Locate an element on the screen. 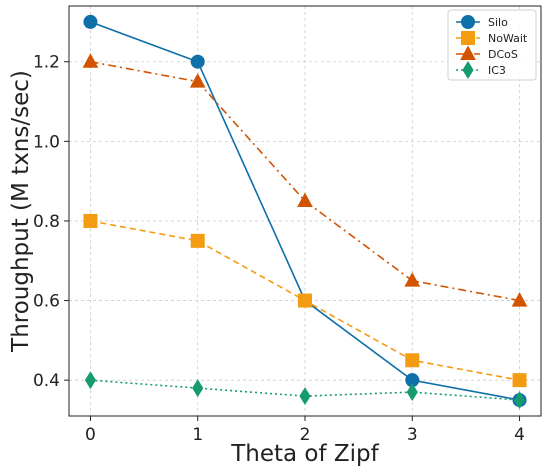 Image resolution: width=550 pixels, height=472 pixels. legend-label: Silo is located at coordinates (498, 22).